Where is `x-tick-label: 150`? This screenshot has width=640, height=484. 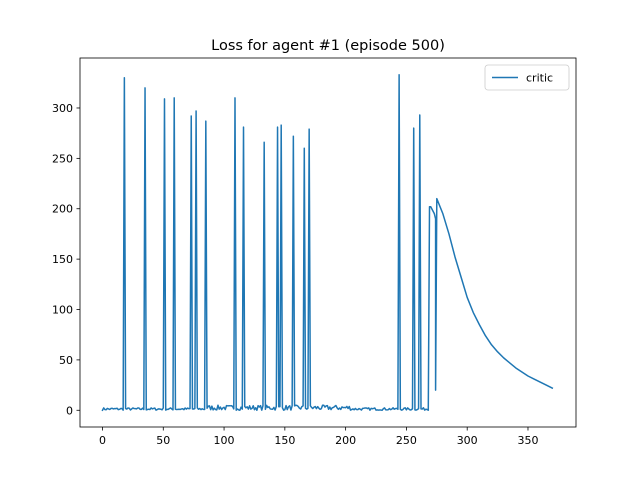
x-tick-label: 150 is located at coordinates (284, 440).